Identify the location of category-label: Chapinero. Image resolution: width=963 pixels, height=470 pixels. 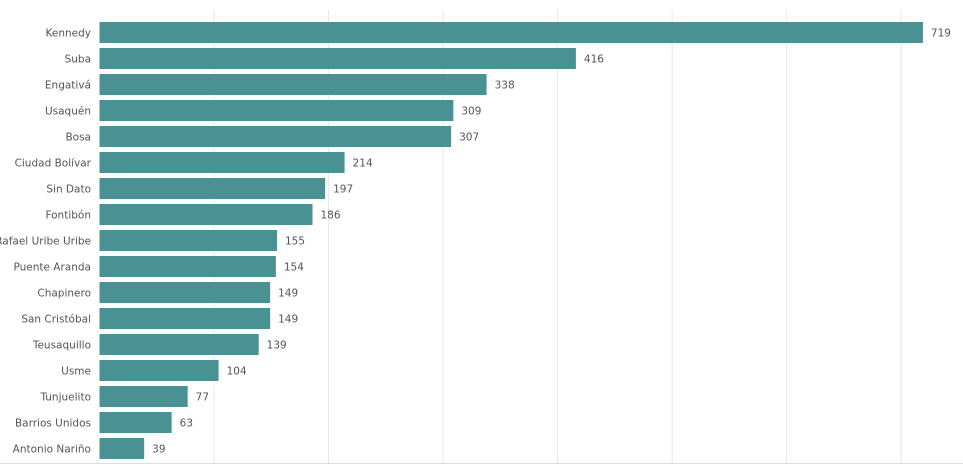
(64, 294).